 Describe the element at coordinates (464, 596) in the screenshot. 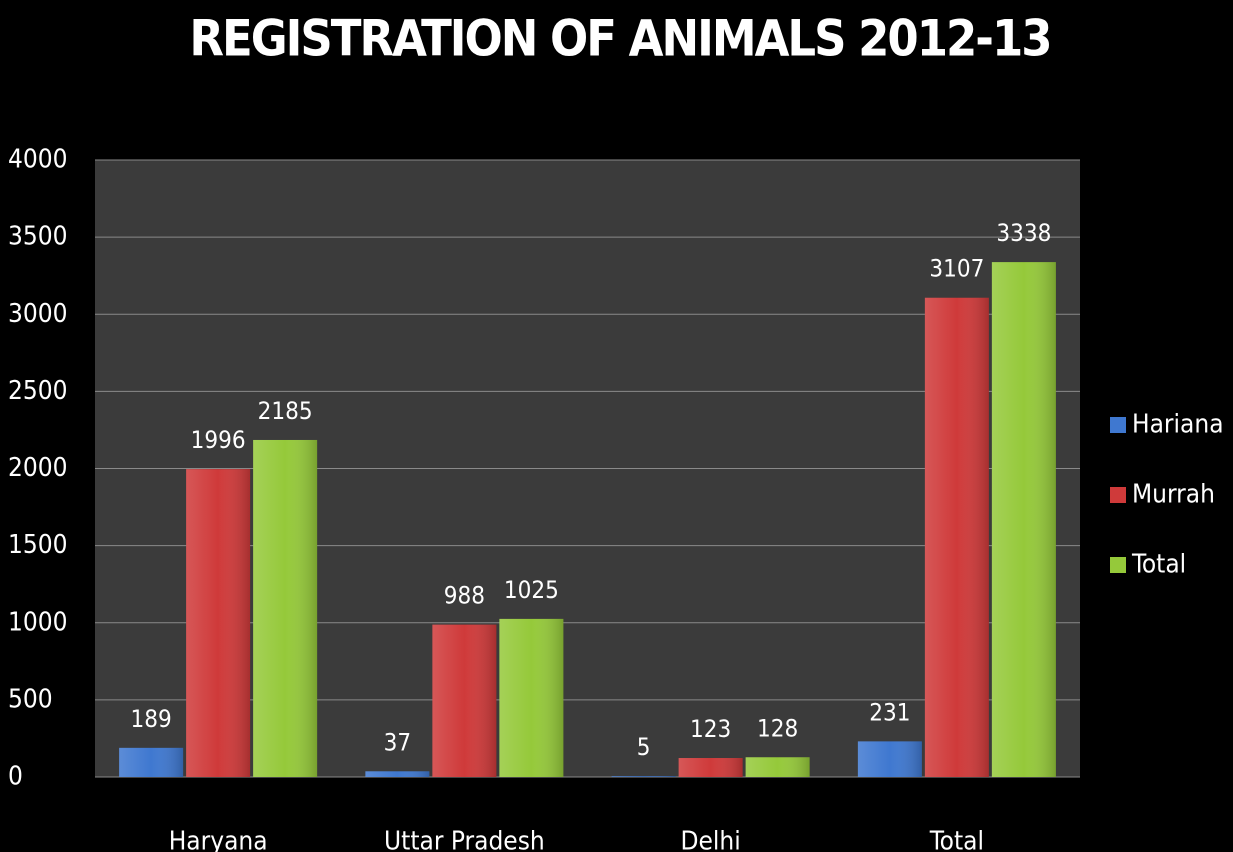

I see `data-label: 988` at that location.